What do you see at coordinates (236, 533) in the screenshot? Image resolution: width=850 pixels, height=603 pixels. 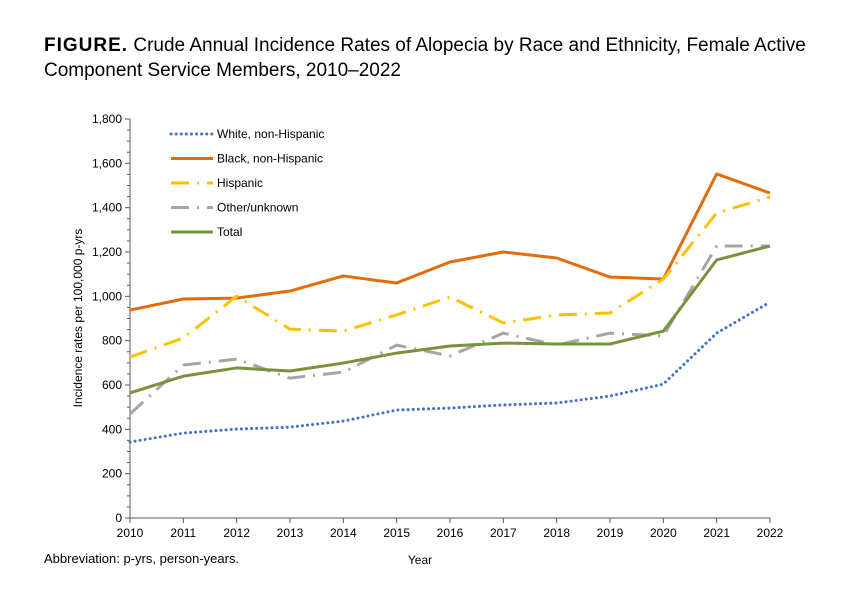 I see `x-tick-label: 2012` at bounding box center [236, 533].